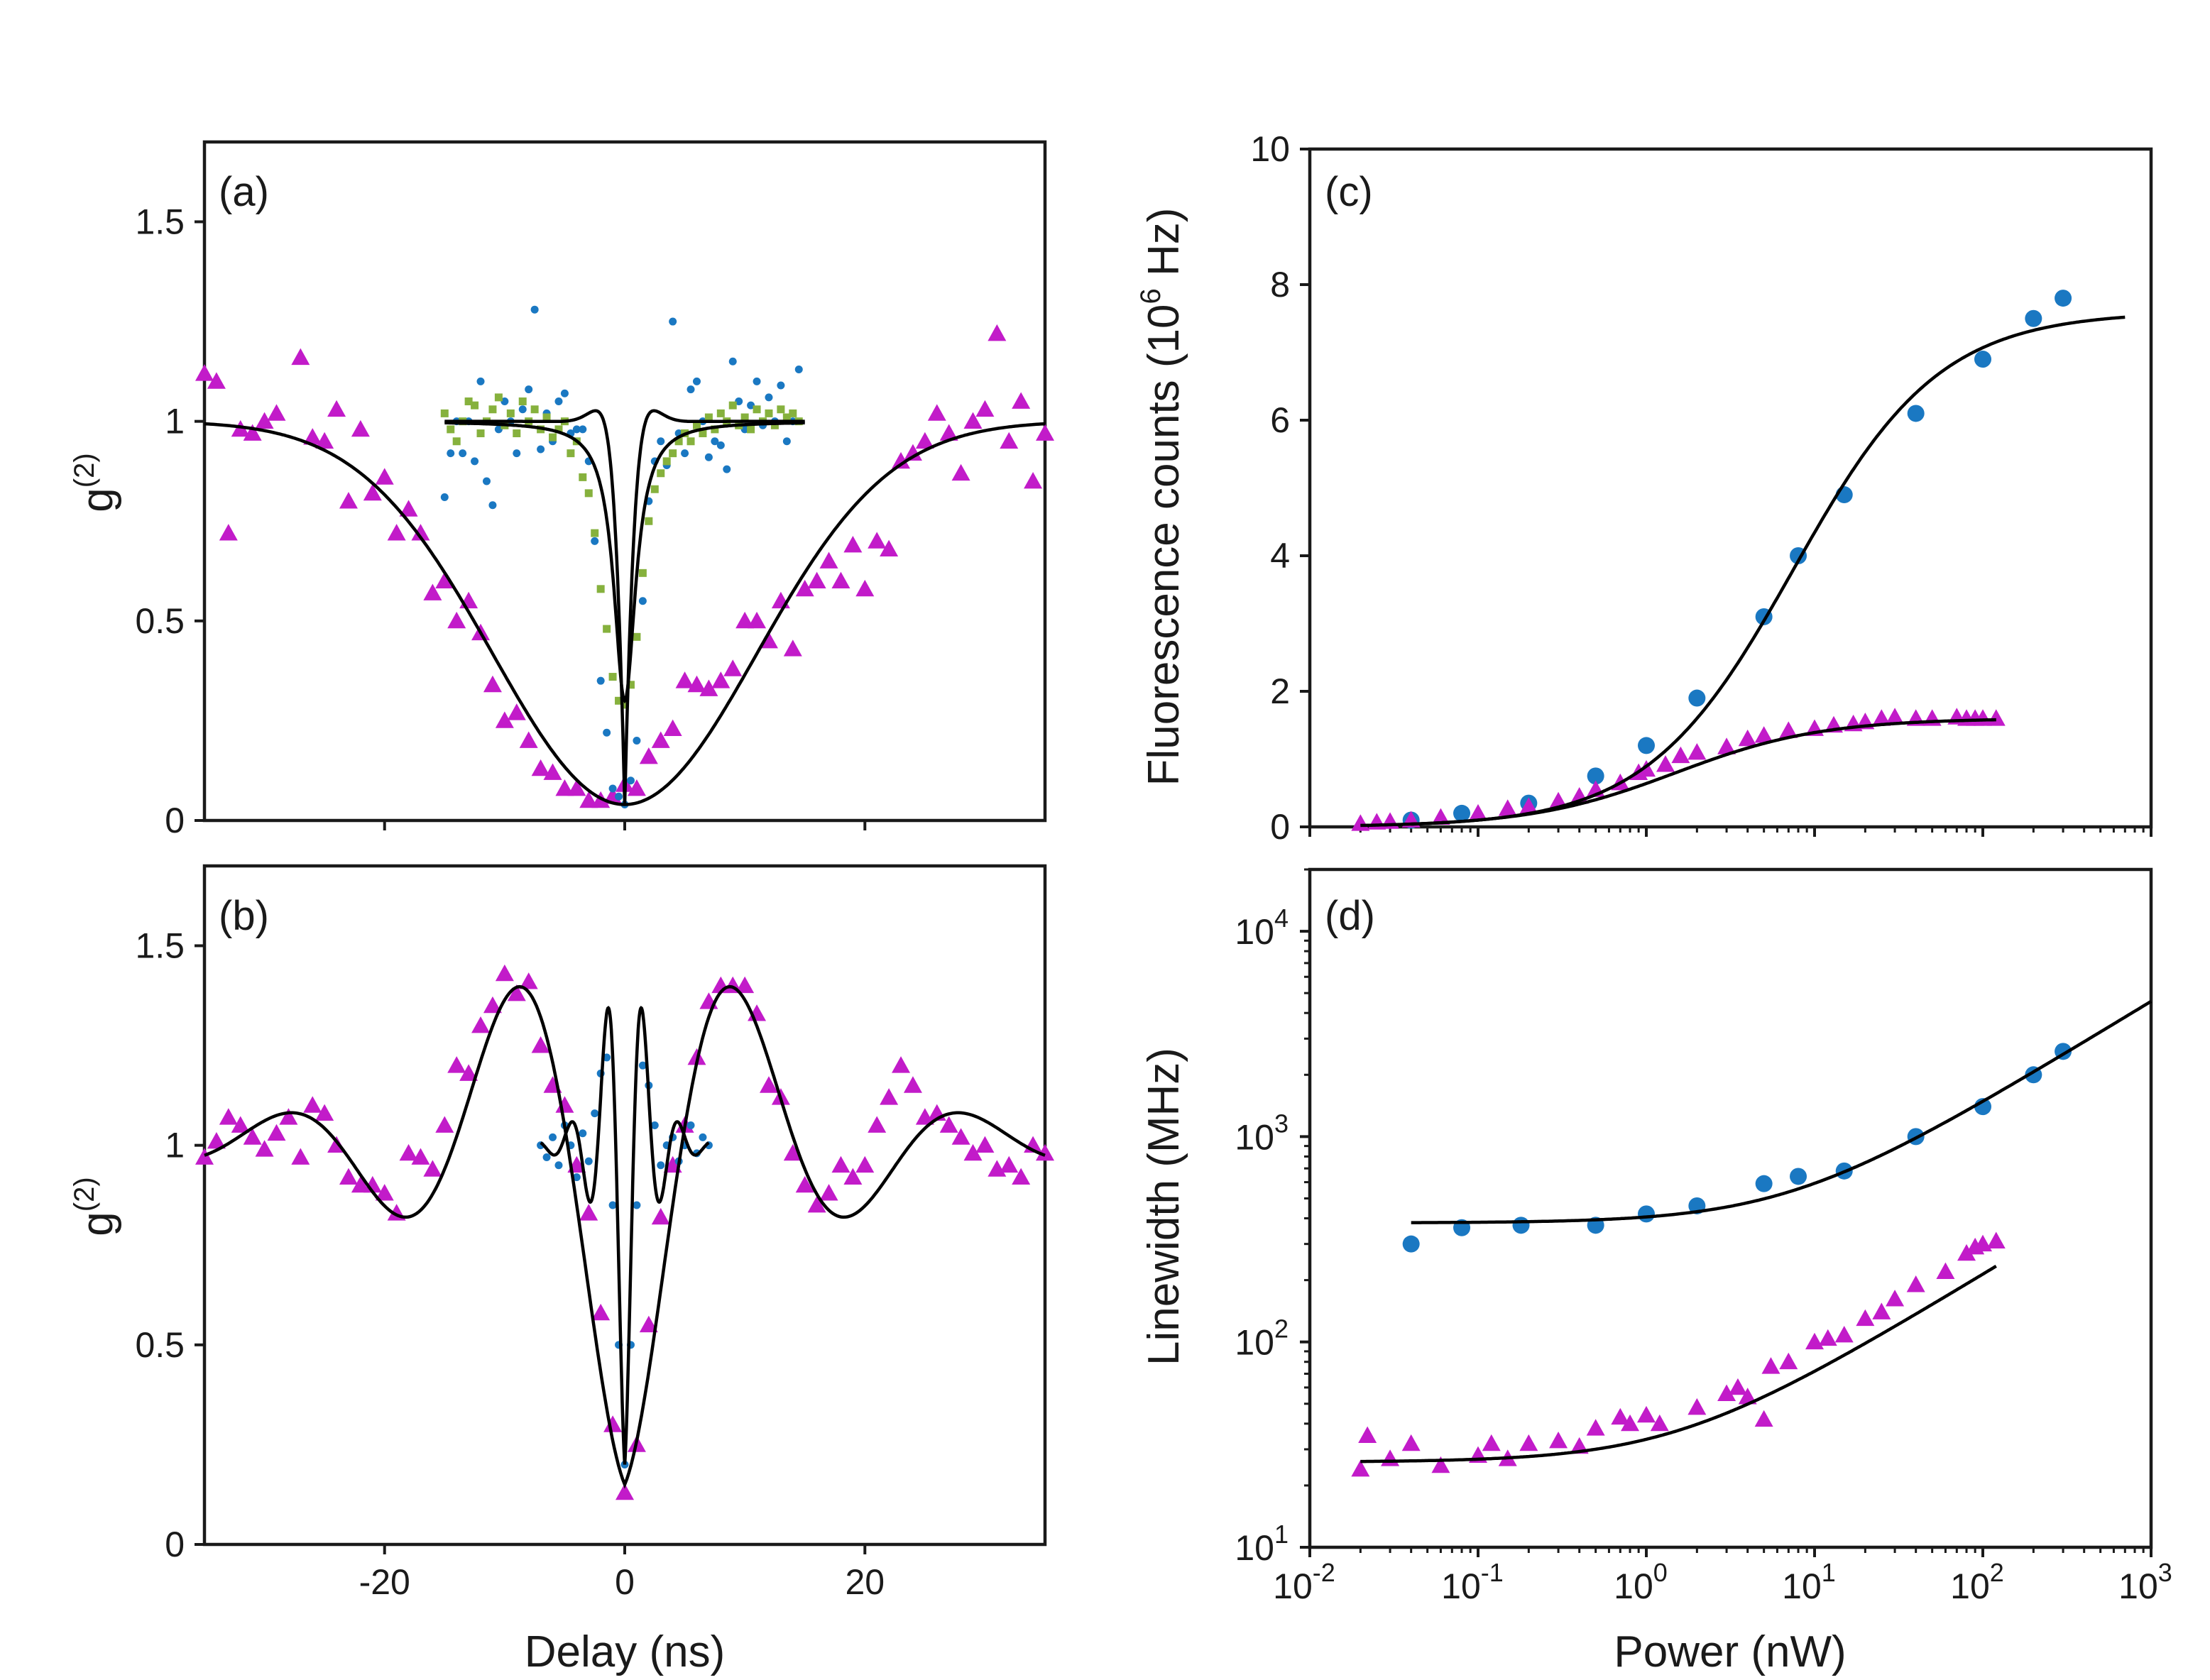 The width and height of the screenshot is (2210, 1680). What do you see at coordinates (1752, 1238) in the screenshot?
I see `panel-d-data` at bounding box center [1752, 1238].